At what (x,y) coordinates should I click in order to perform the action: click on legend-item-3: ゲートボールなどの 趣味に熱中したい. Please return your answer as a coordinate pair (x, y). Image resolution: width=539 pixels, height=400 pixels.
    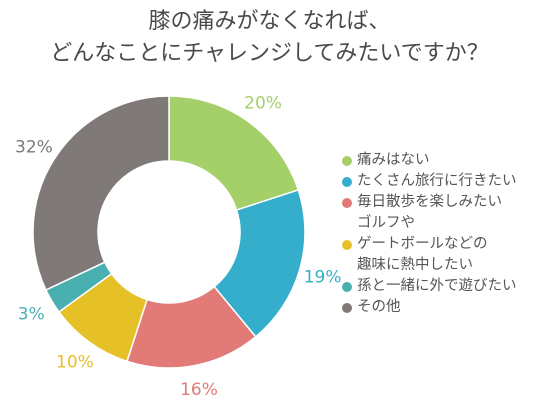
    Looking at the image, I should click on (429, 255).